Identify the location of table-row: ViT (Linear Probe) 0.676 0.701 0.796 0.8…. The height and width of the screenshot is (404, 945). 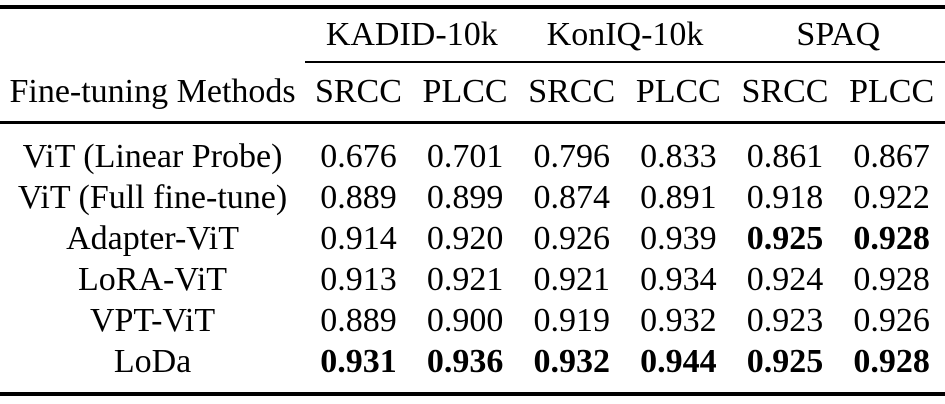
(472, 150).